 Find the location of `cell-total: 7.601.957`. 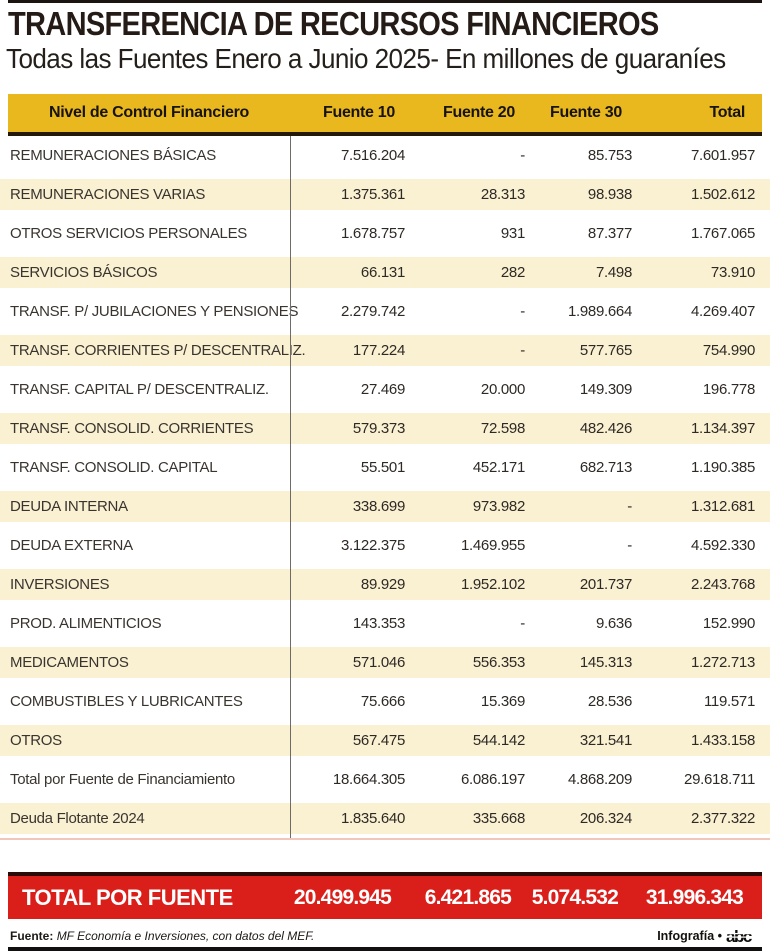

cell-total: 7.601.957 is located at coordinates (722, 155).